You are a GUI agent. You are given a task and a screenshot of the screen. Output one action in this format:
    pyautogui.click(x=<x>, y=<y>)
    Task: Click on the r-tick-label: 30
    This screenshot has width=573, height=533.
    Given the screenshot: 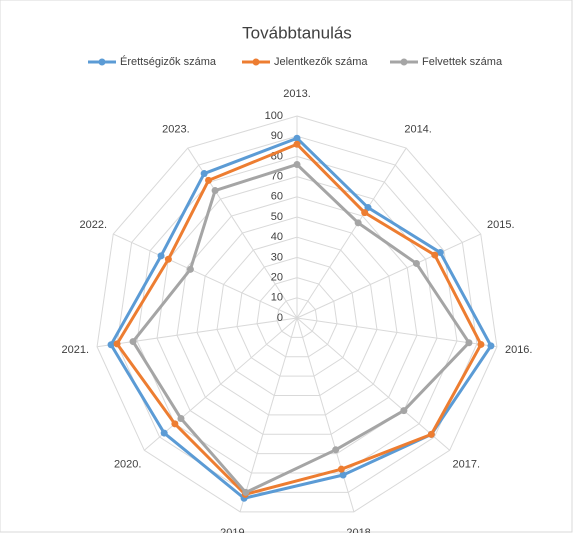 What is the action you would take?
    pyautogui.click(x=277, y=257)
    